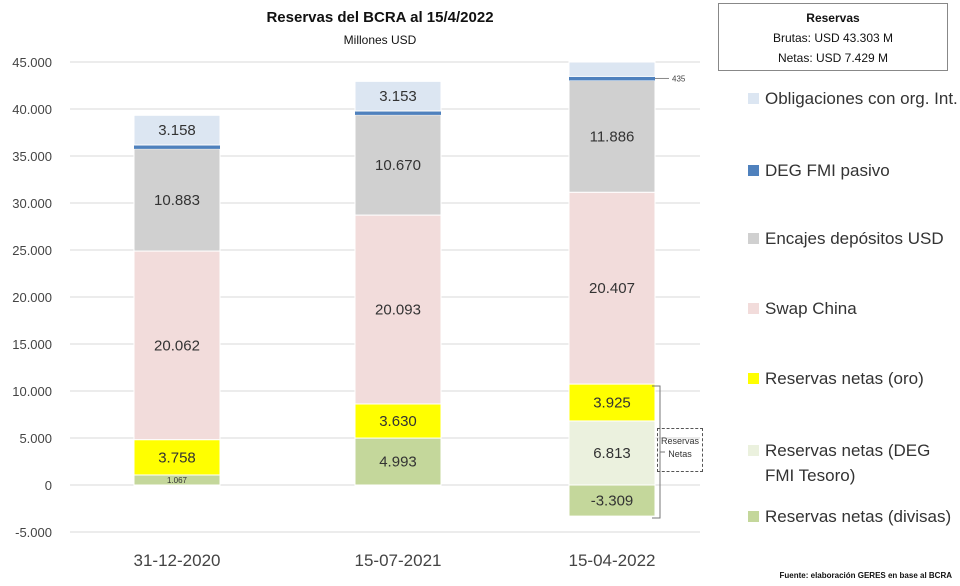  What do you see at coordinates (32, 203) in the screenshot?
I see `y-tick-label: 30.000` at bounding box center [32, 203].